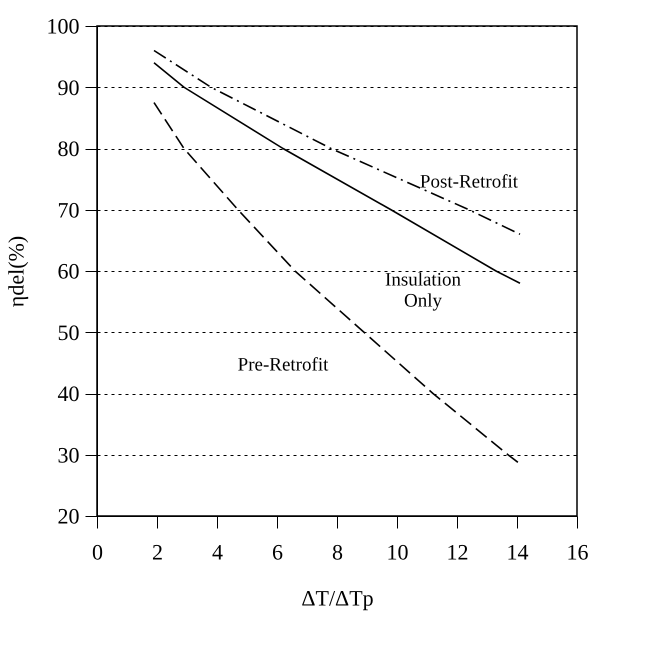  What do you see at coordinates (337, 598) in the screenshot?
I see `x-axis-title: ΔT/ΔTp` at bounding box center [337, 598].